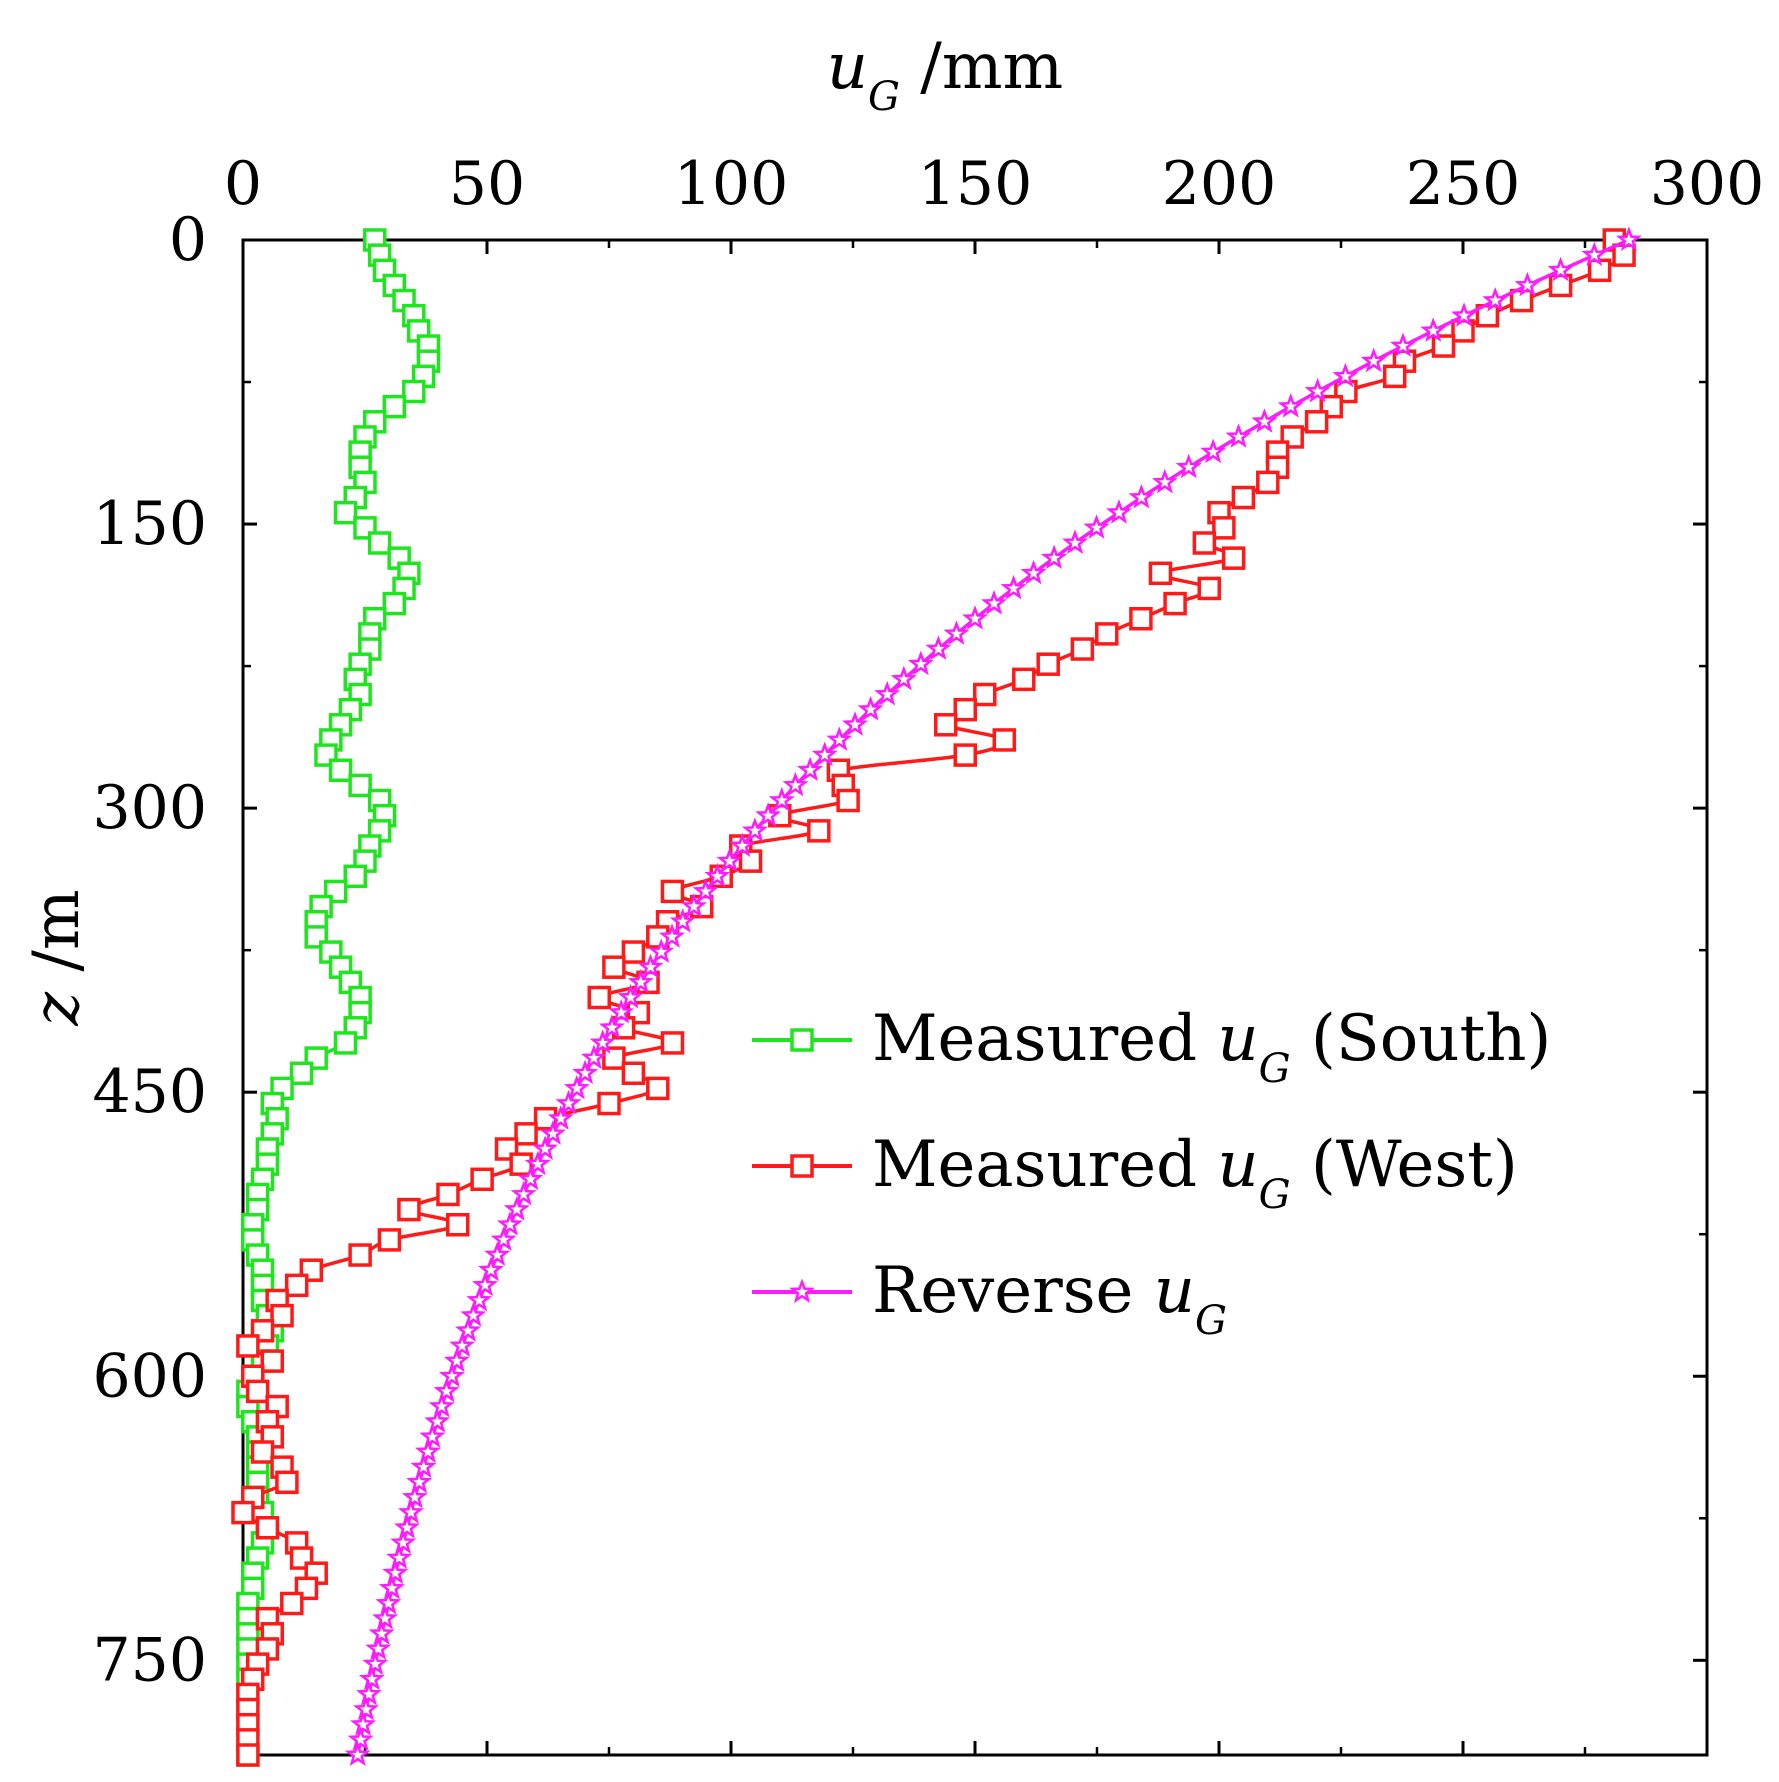 The width and height of the screenshot is (1779, 1782). I want to click on legend-label: Measured uG (South), so click(1211, 1047).